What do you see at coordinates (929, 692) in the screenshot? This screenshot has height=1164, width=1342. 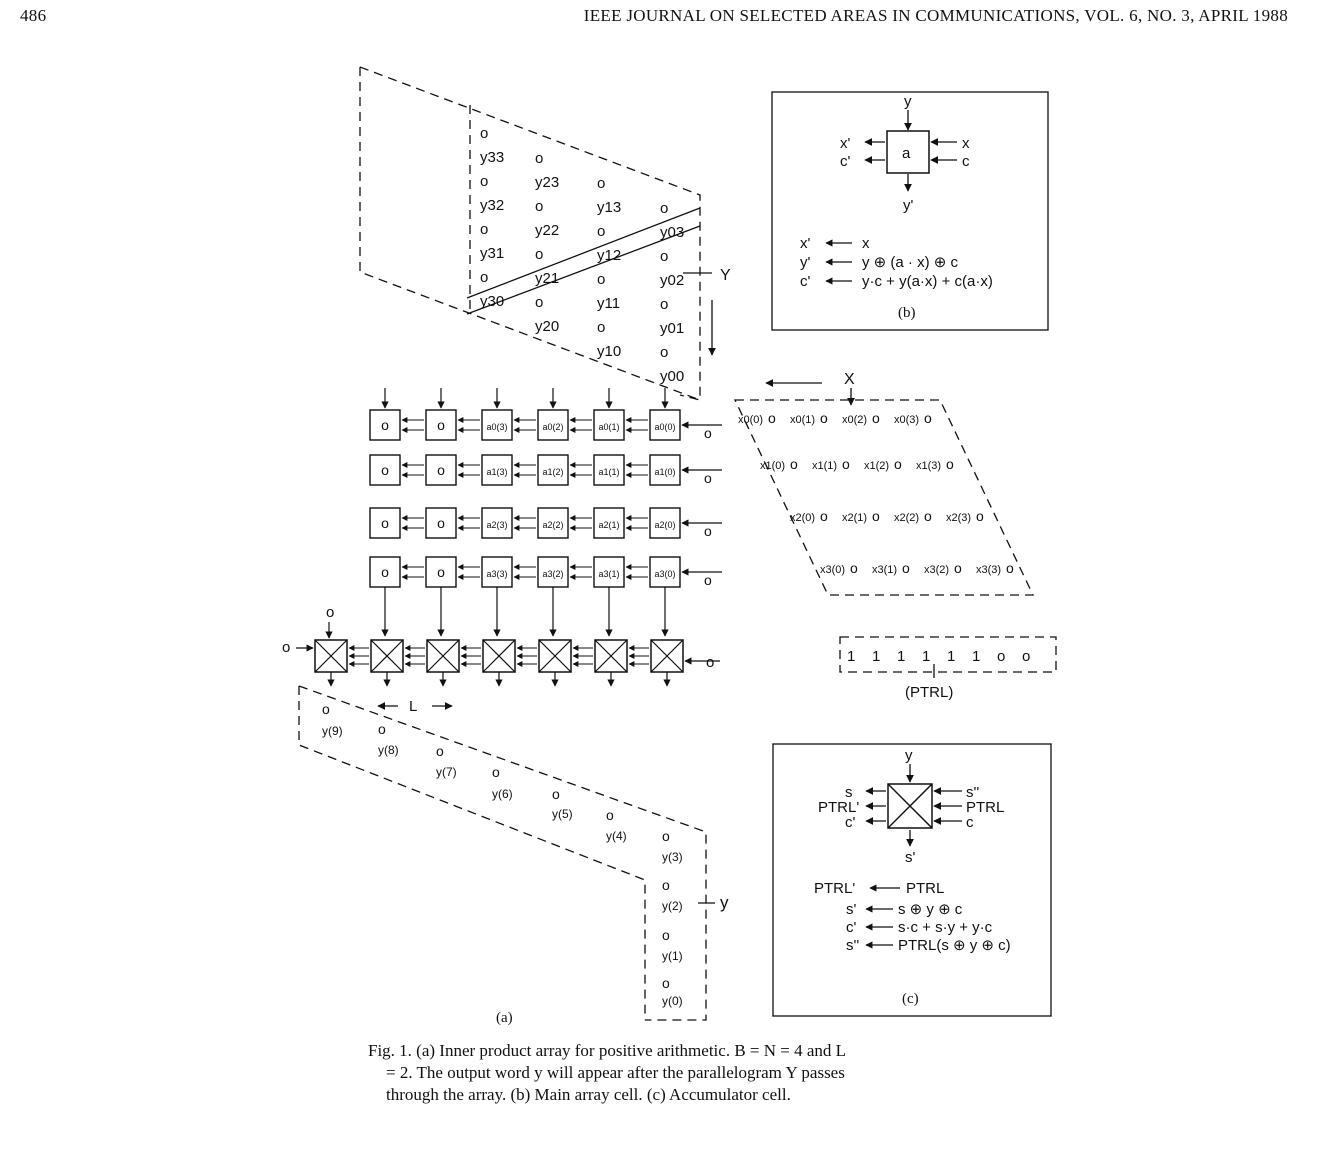 I see `ptrl-label: (PTRL)` at bounding box center [929, 692].